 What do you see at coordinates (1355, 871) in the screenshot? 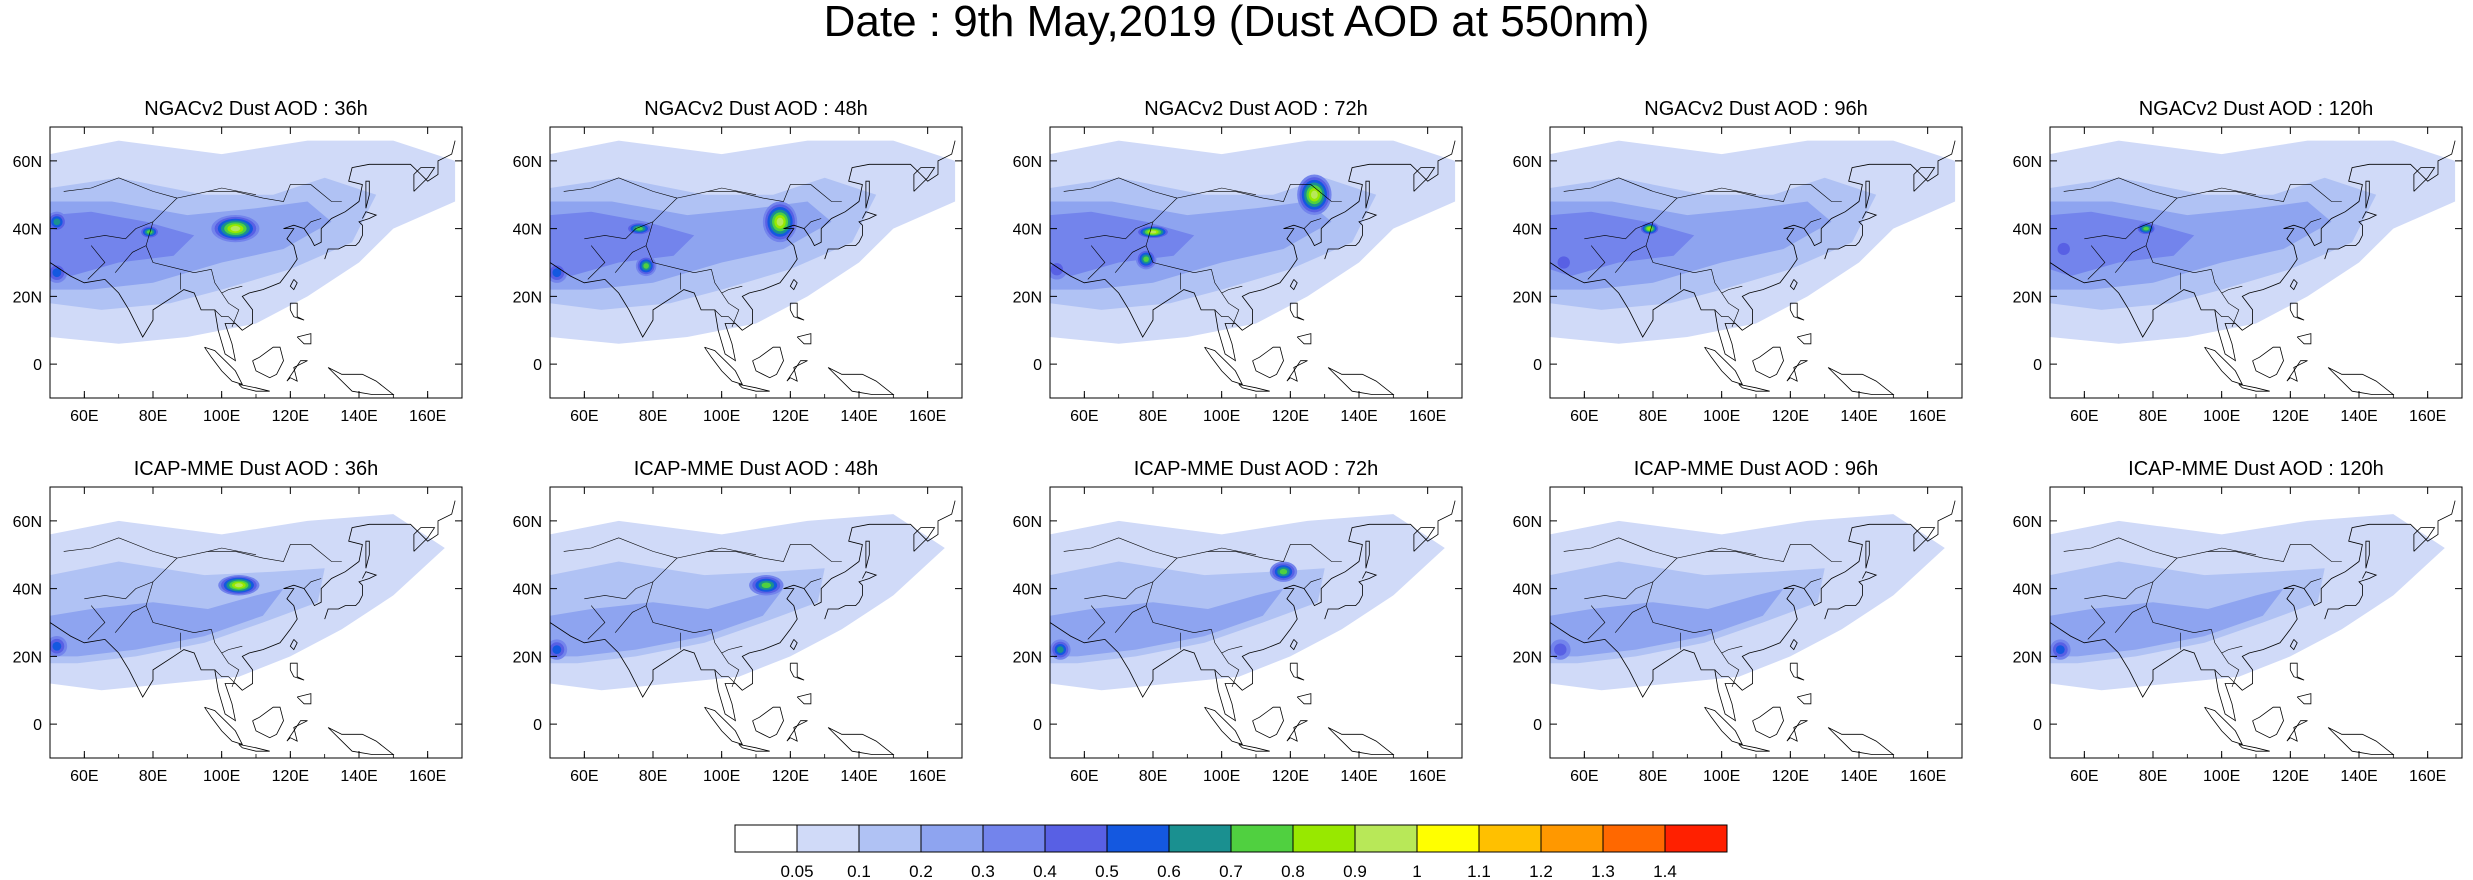
I see `colorbar-label: 0.9` at bounding box center [1355, 871].